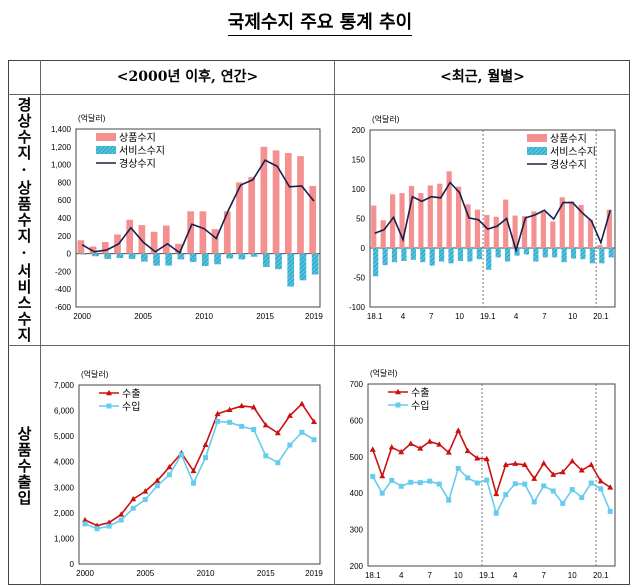  Describe the element at coordinates (266, 573) in the screenshot. I see `x-tick-label: 2015` at that location.